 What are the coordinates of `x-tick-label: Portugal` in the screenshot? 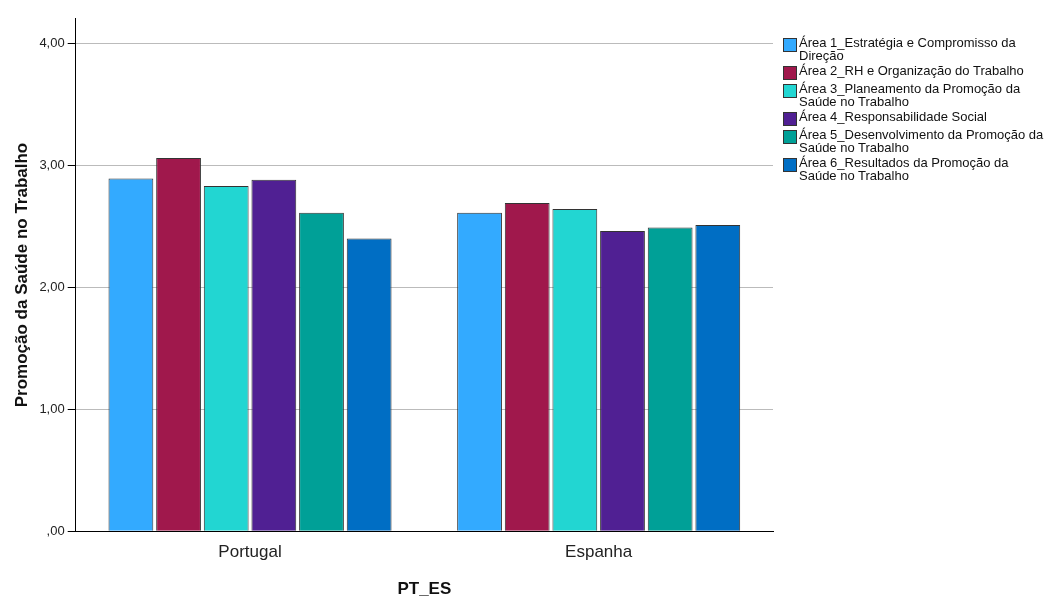 It's located at (250, 552).